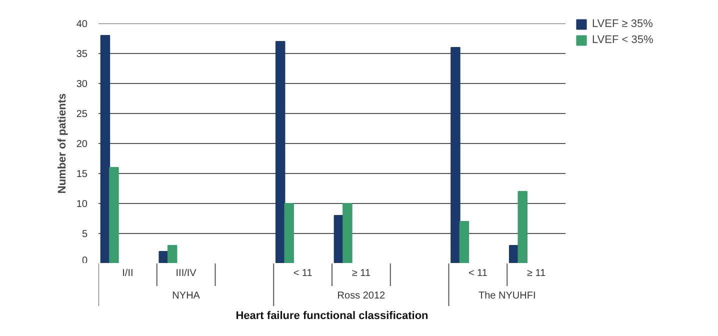  Describe the element at coordinates (186, 273) in the screenshot. I see `x-tick-label: III/IV` at that location.